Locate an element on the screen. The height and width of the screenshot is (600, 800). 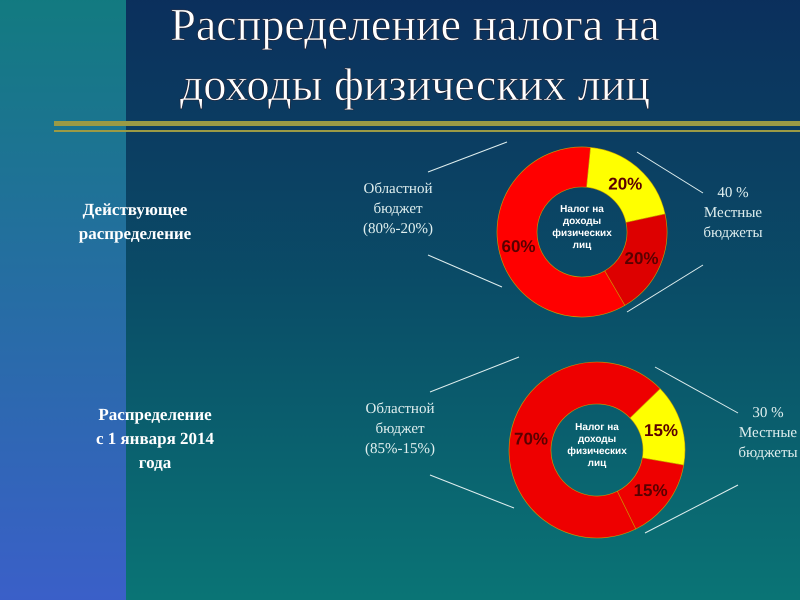
text: Действующее распределение is located at coordinates (135, 221).